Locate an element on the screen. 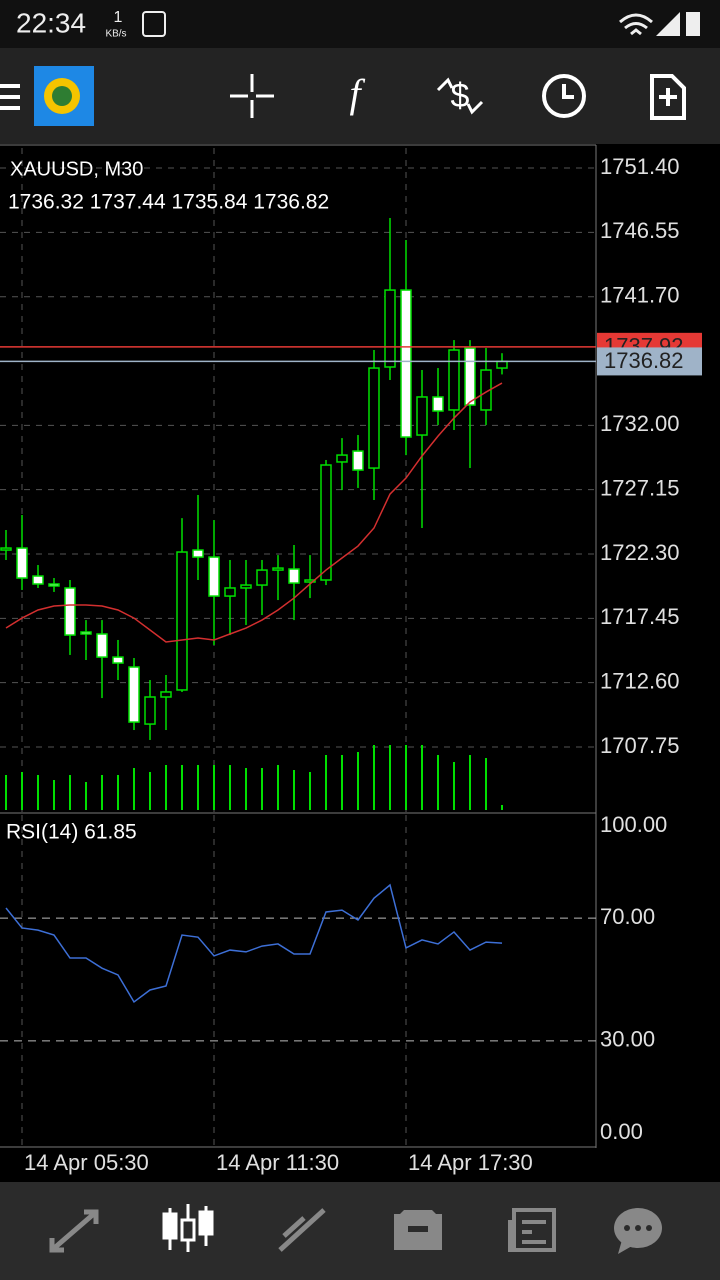 This screenshot has width=720, height=1280. speed-unit: KB/s is located at coordinates (115, 34).